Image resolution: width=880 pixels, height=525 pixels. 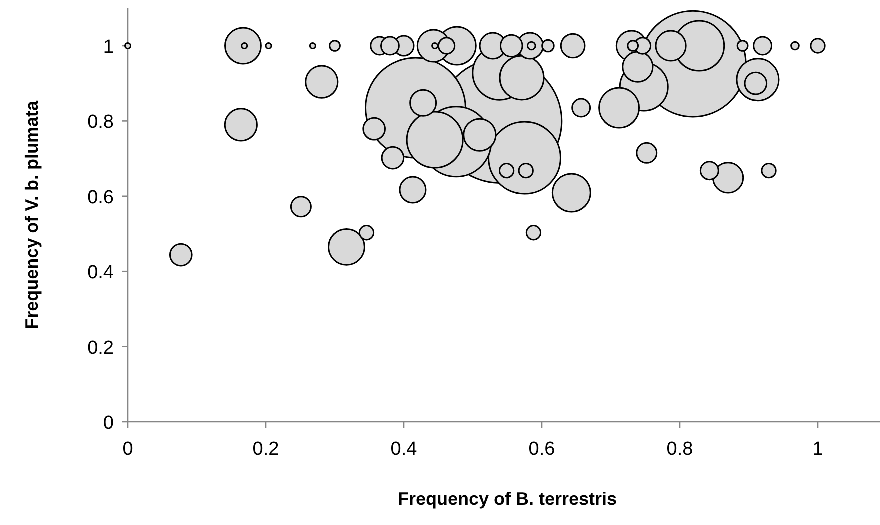 What do you see at coordinates (101, 273) in the screenshot?
I see `y-tick-label: 0.4` at bounding box center [101, 273].